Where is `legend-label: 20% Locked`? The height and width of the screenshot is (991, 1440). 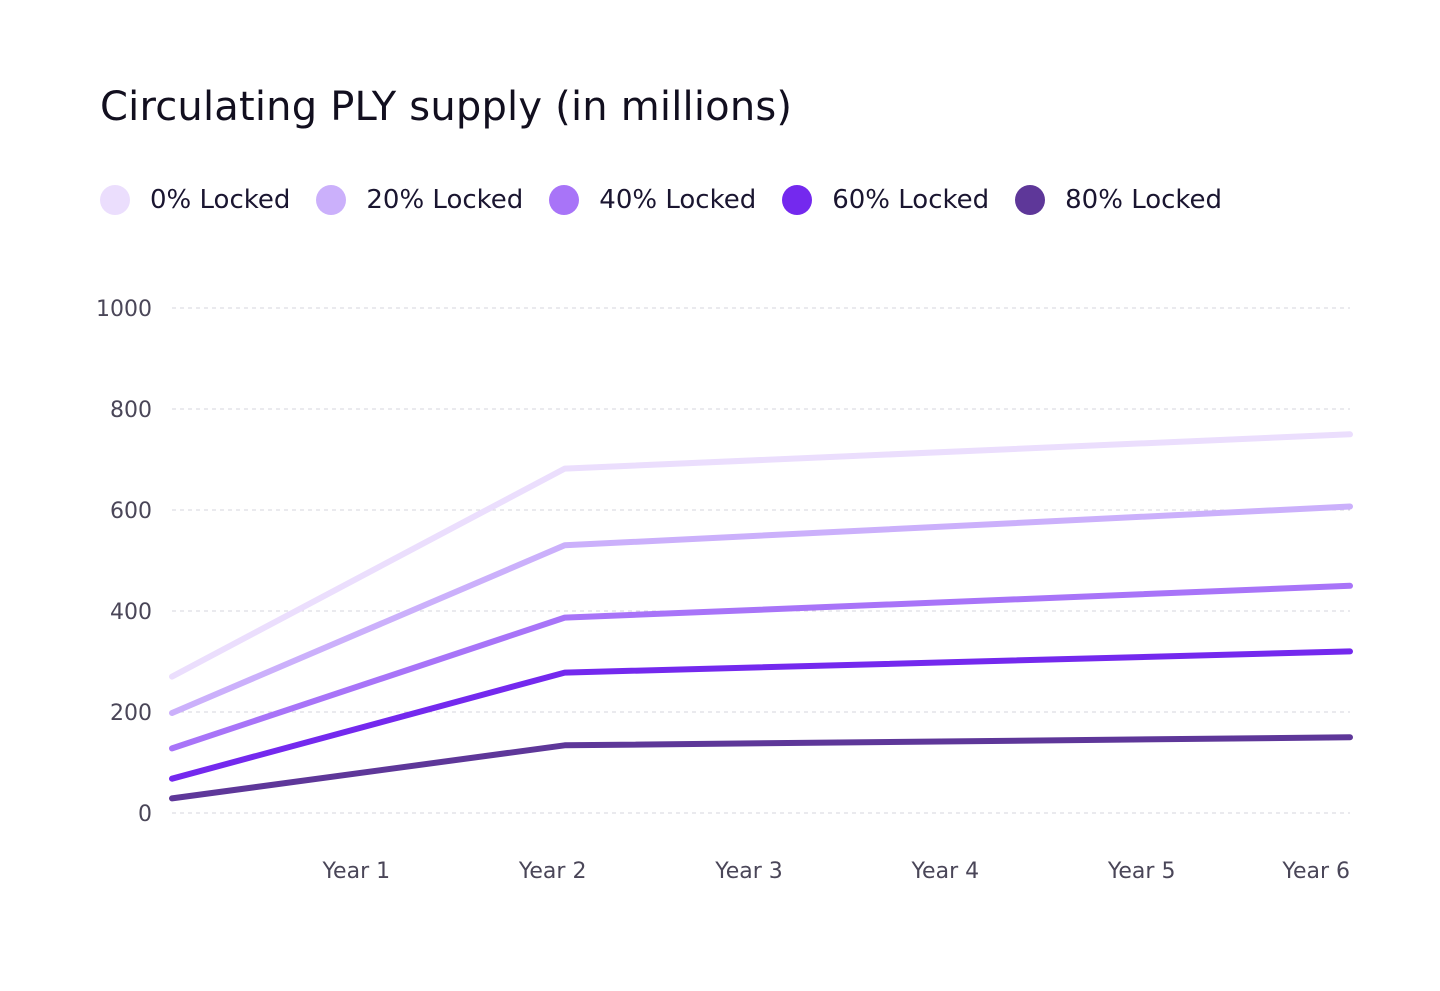
legend-label: 20% Locked is located at coordinates (445, 200).